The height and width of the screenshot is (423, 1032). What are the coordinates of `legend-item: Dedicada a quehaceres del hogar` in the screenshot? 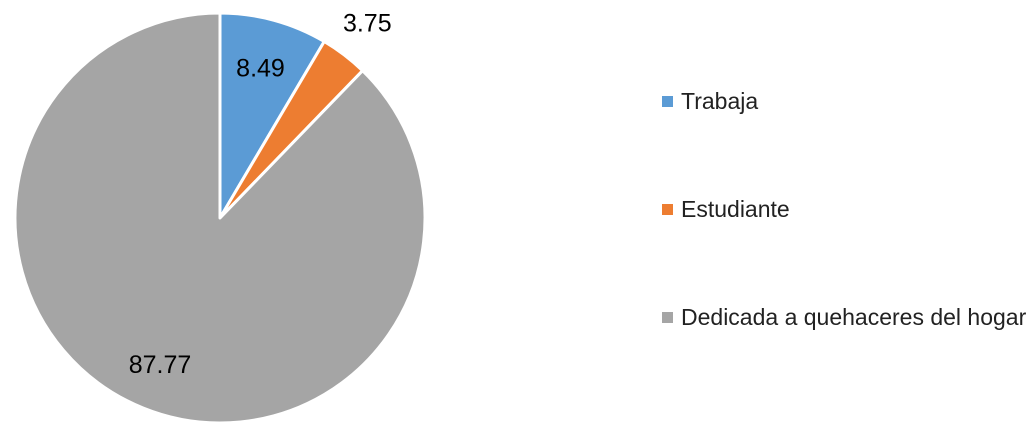 It's located at (847, 317).